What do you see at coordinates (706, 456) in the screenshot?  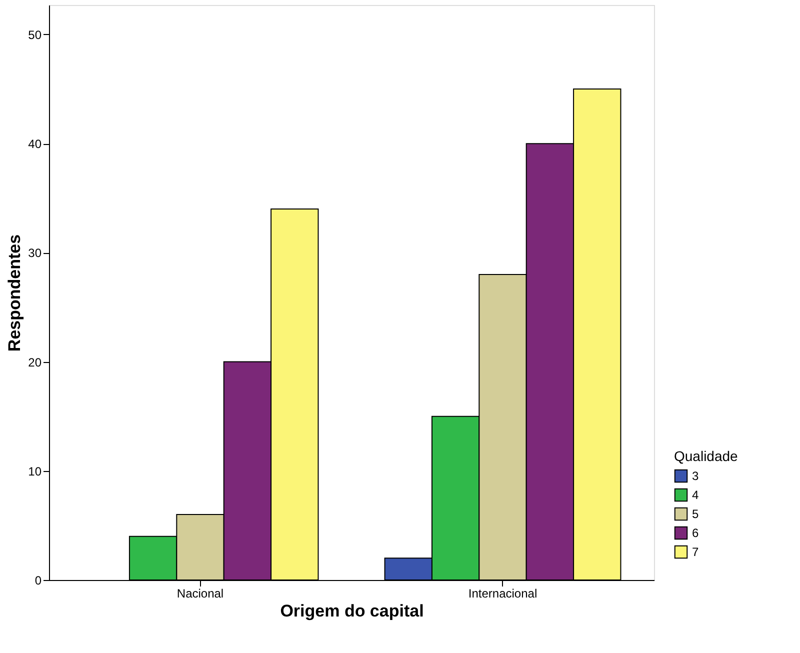 I see `legend-title: Qualidade` at bounding box center [706, 456].